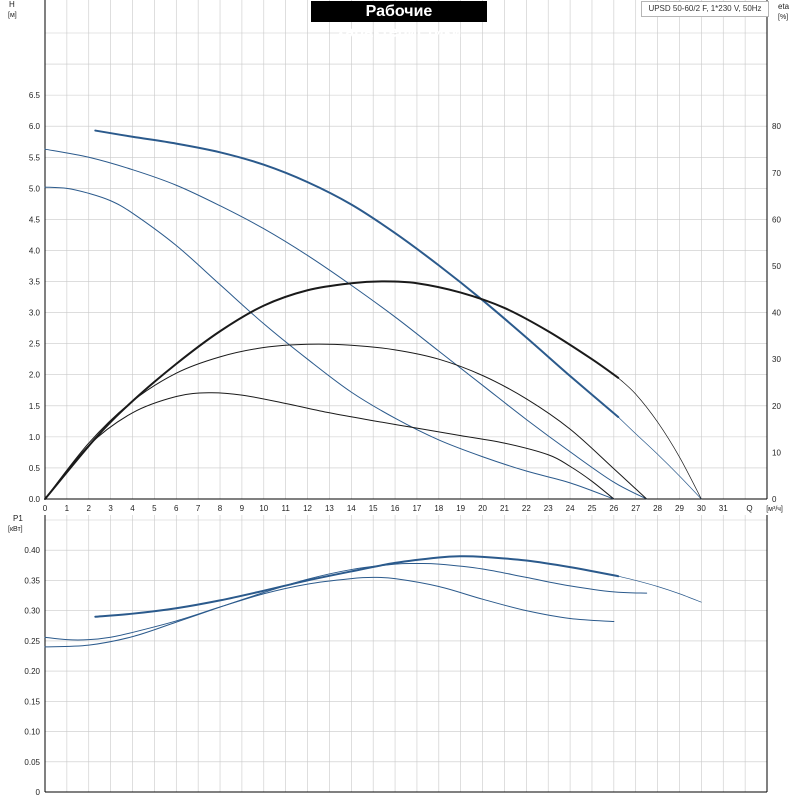 The height and width of the screenshot is (805, 800). What do you see at coordinates (35, 406) in the screenshot?
I see `y-tick-label: 1.5` at bounding box center [35, 406].